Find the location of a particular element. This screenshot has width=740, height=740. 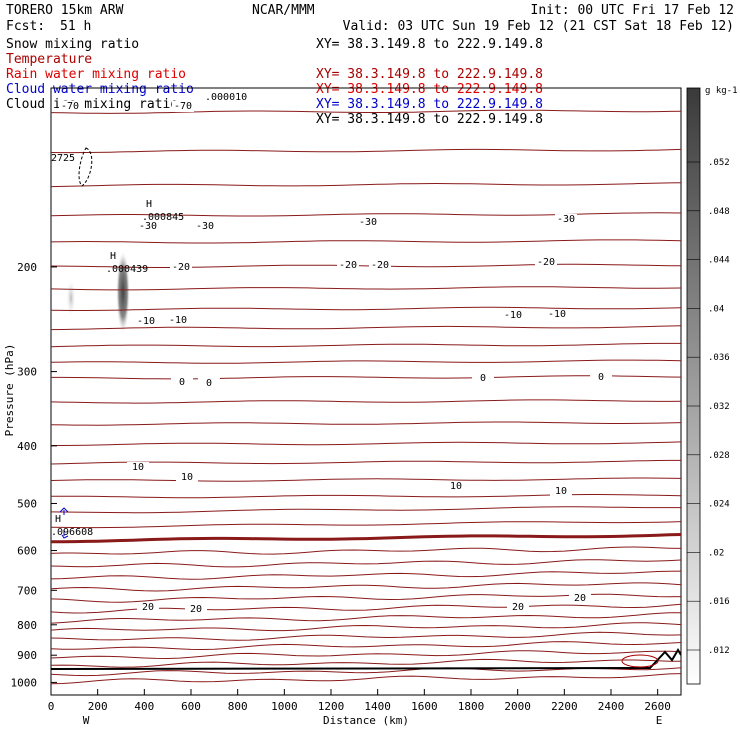

x-tick-label: 2600 is located at coordinates (657, 706).